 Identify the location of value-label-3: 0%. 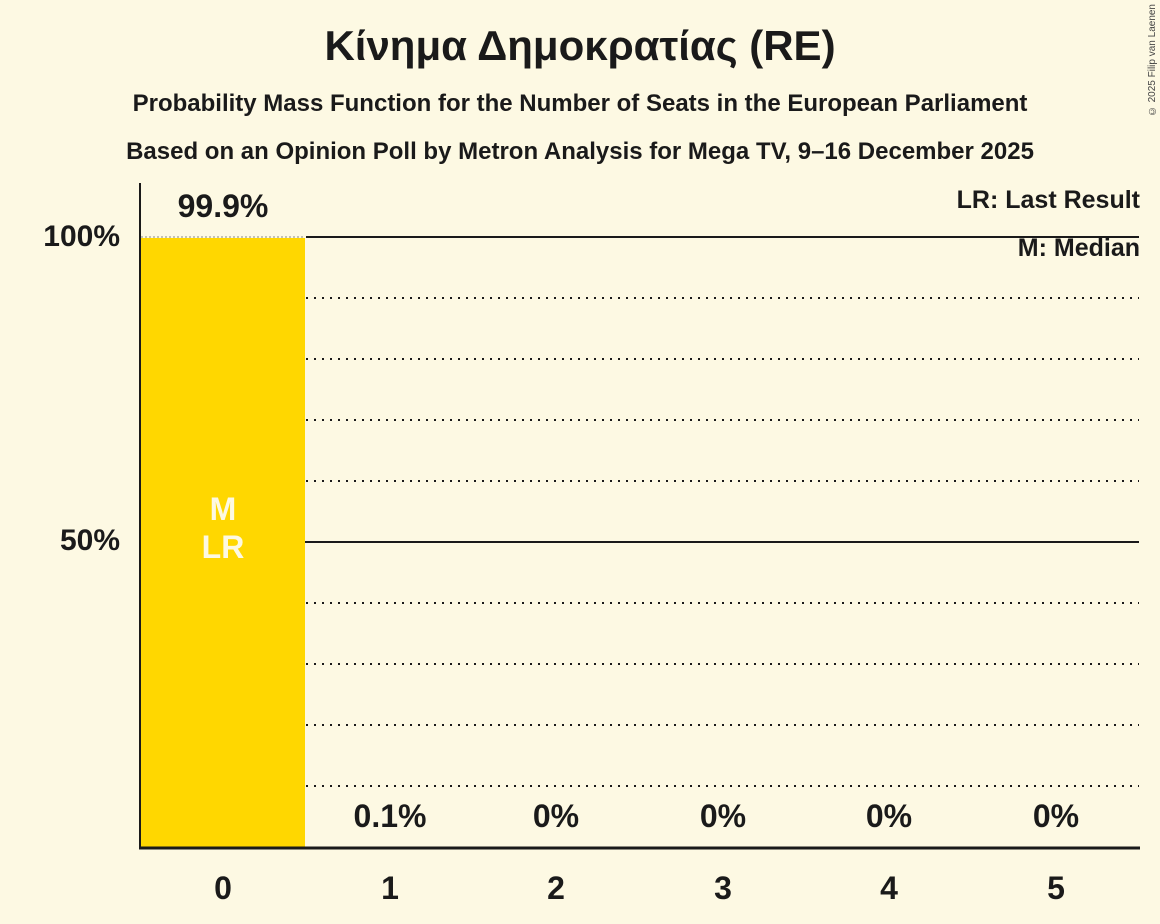
(723, 816).